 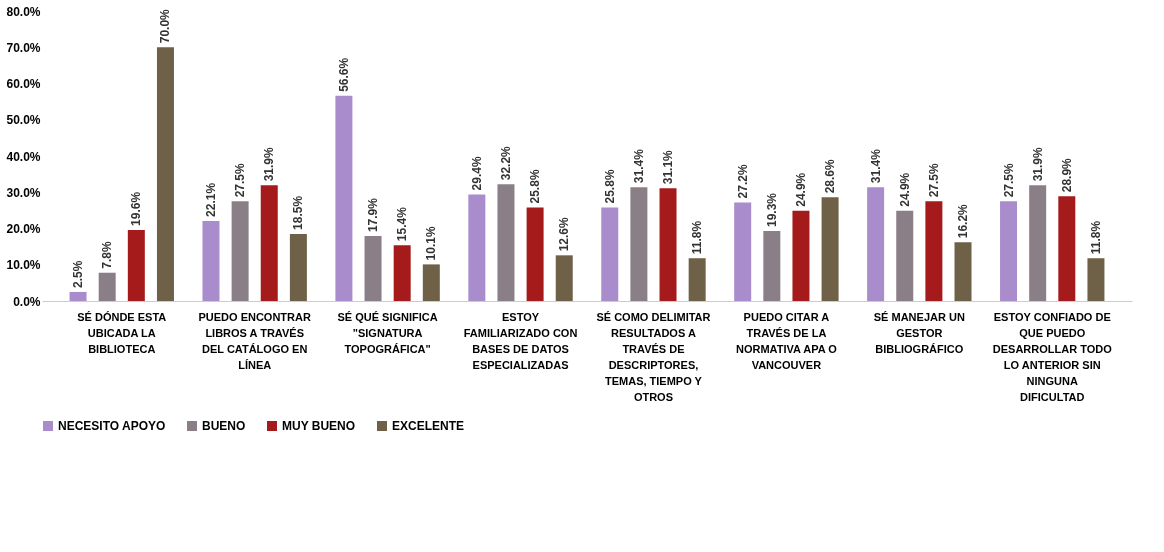 I want to click on y-tick-label: 30.0%, so click(x=23, y=192).